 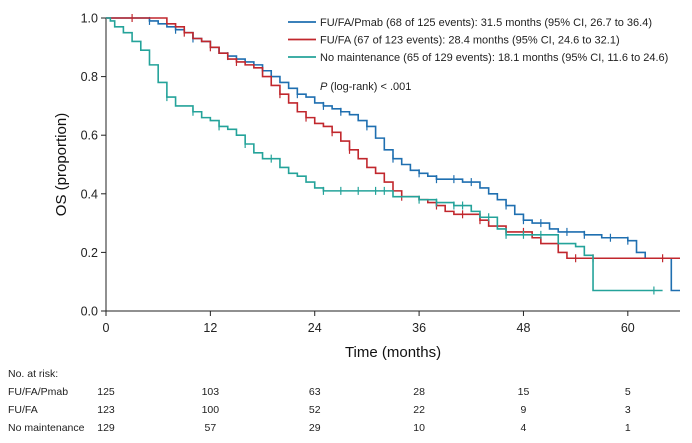 I want to click on risk-value: 103, so click(x=211, y=392).